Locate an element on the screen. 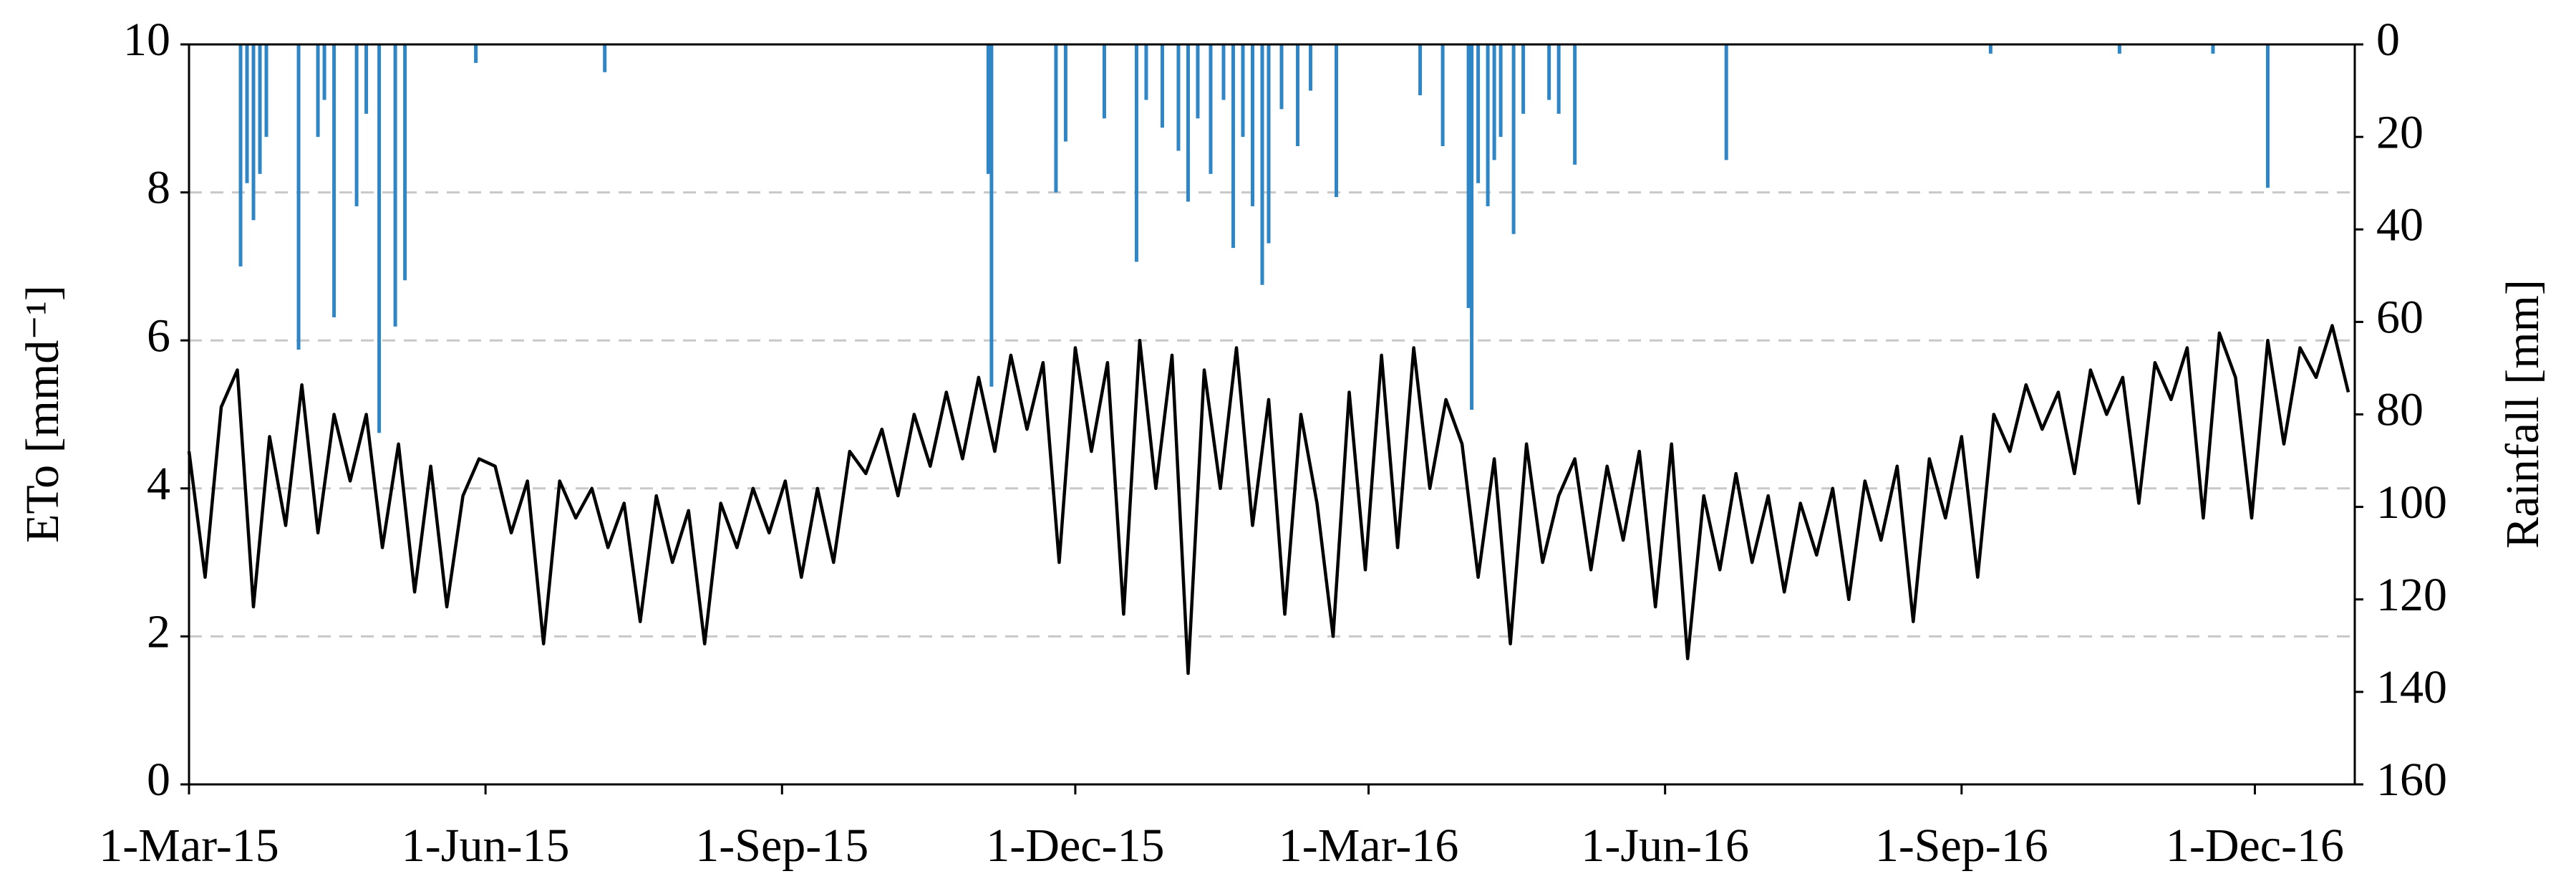 The width and height of the screenshot is (2576, 894). y2-tick-label: 60 is located at coordinates (2400, 318).